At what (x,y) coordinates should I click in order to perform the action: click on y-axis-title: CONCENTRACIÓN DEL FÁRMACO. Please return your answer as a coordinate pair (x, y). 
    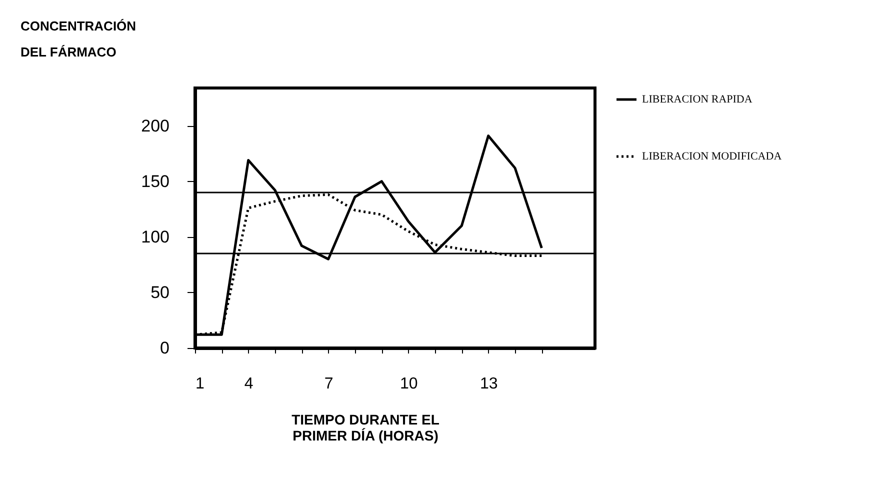
    Looking at the image, I should click on (78, 39).